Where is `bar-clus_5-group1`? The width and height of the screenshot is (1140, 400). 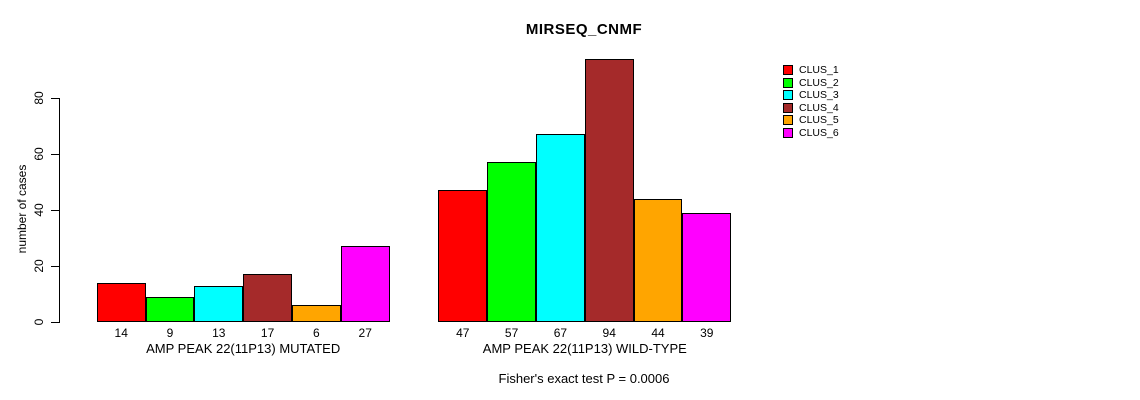 bar-clus_5-group1 is located at coordinates (316, 313).